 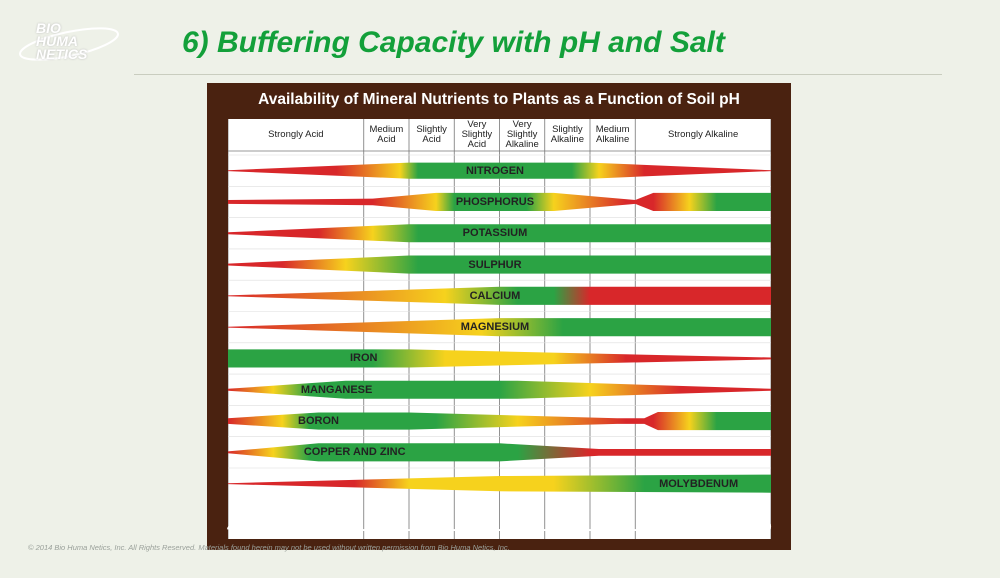 What do you see at coordinates (499, 452) in the screenshot?
I see `nutrient-band-copper-and-zinc` at bounding box center [499, 452].